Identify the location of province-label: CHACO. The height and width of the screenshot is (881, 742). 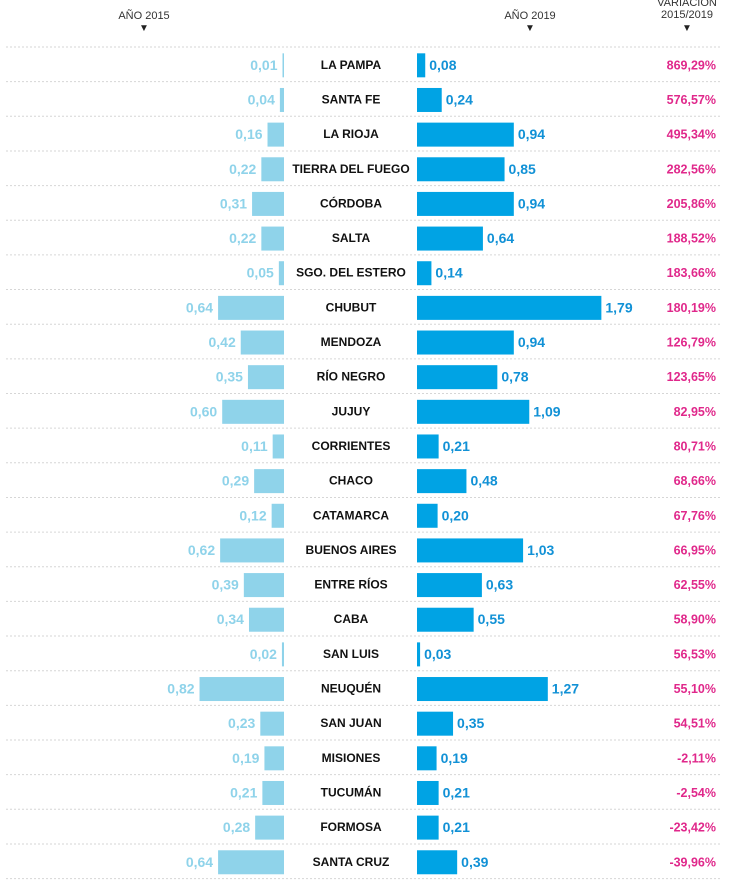
(351, 481).